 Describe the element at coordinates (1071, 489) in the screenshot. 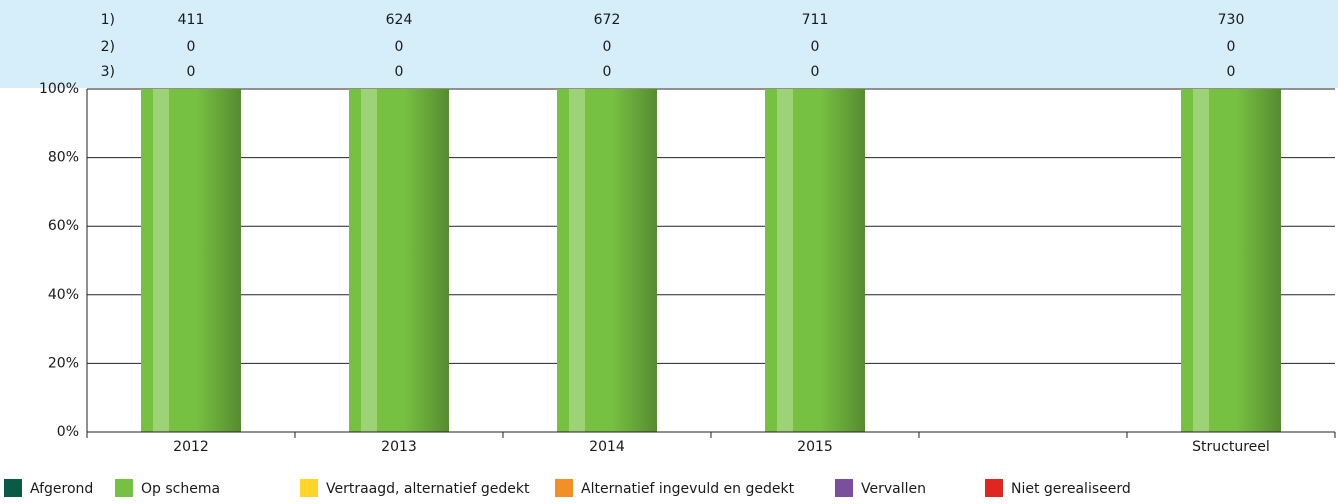

I see `legend-label: Niet gerealiseerd` at that location.